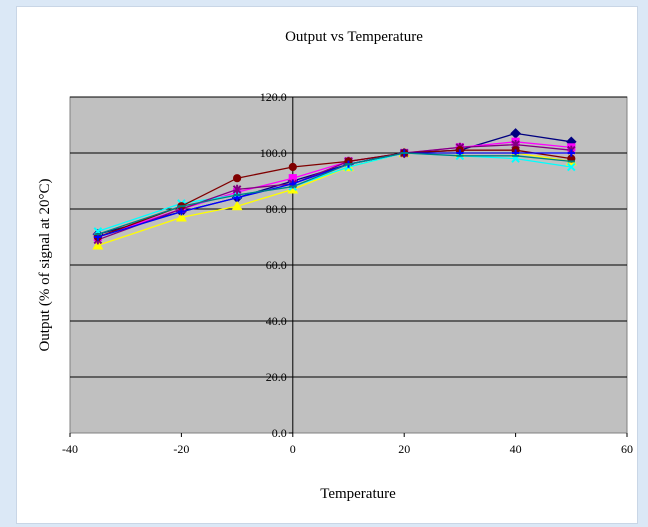 The width and height of the screenshot is (648, 527). Describe the element at coordinates (279, 433) in the screenshot. I see `y-tick-label-0: 0.0` at that location.